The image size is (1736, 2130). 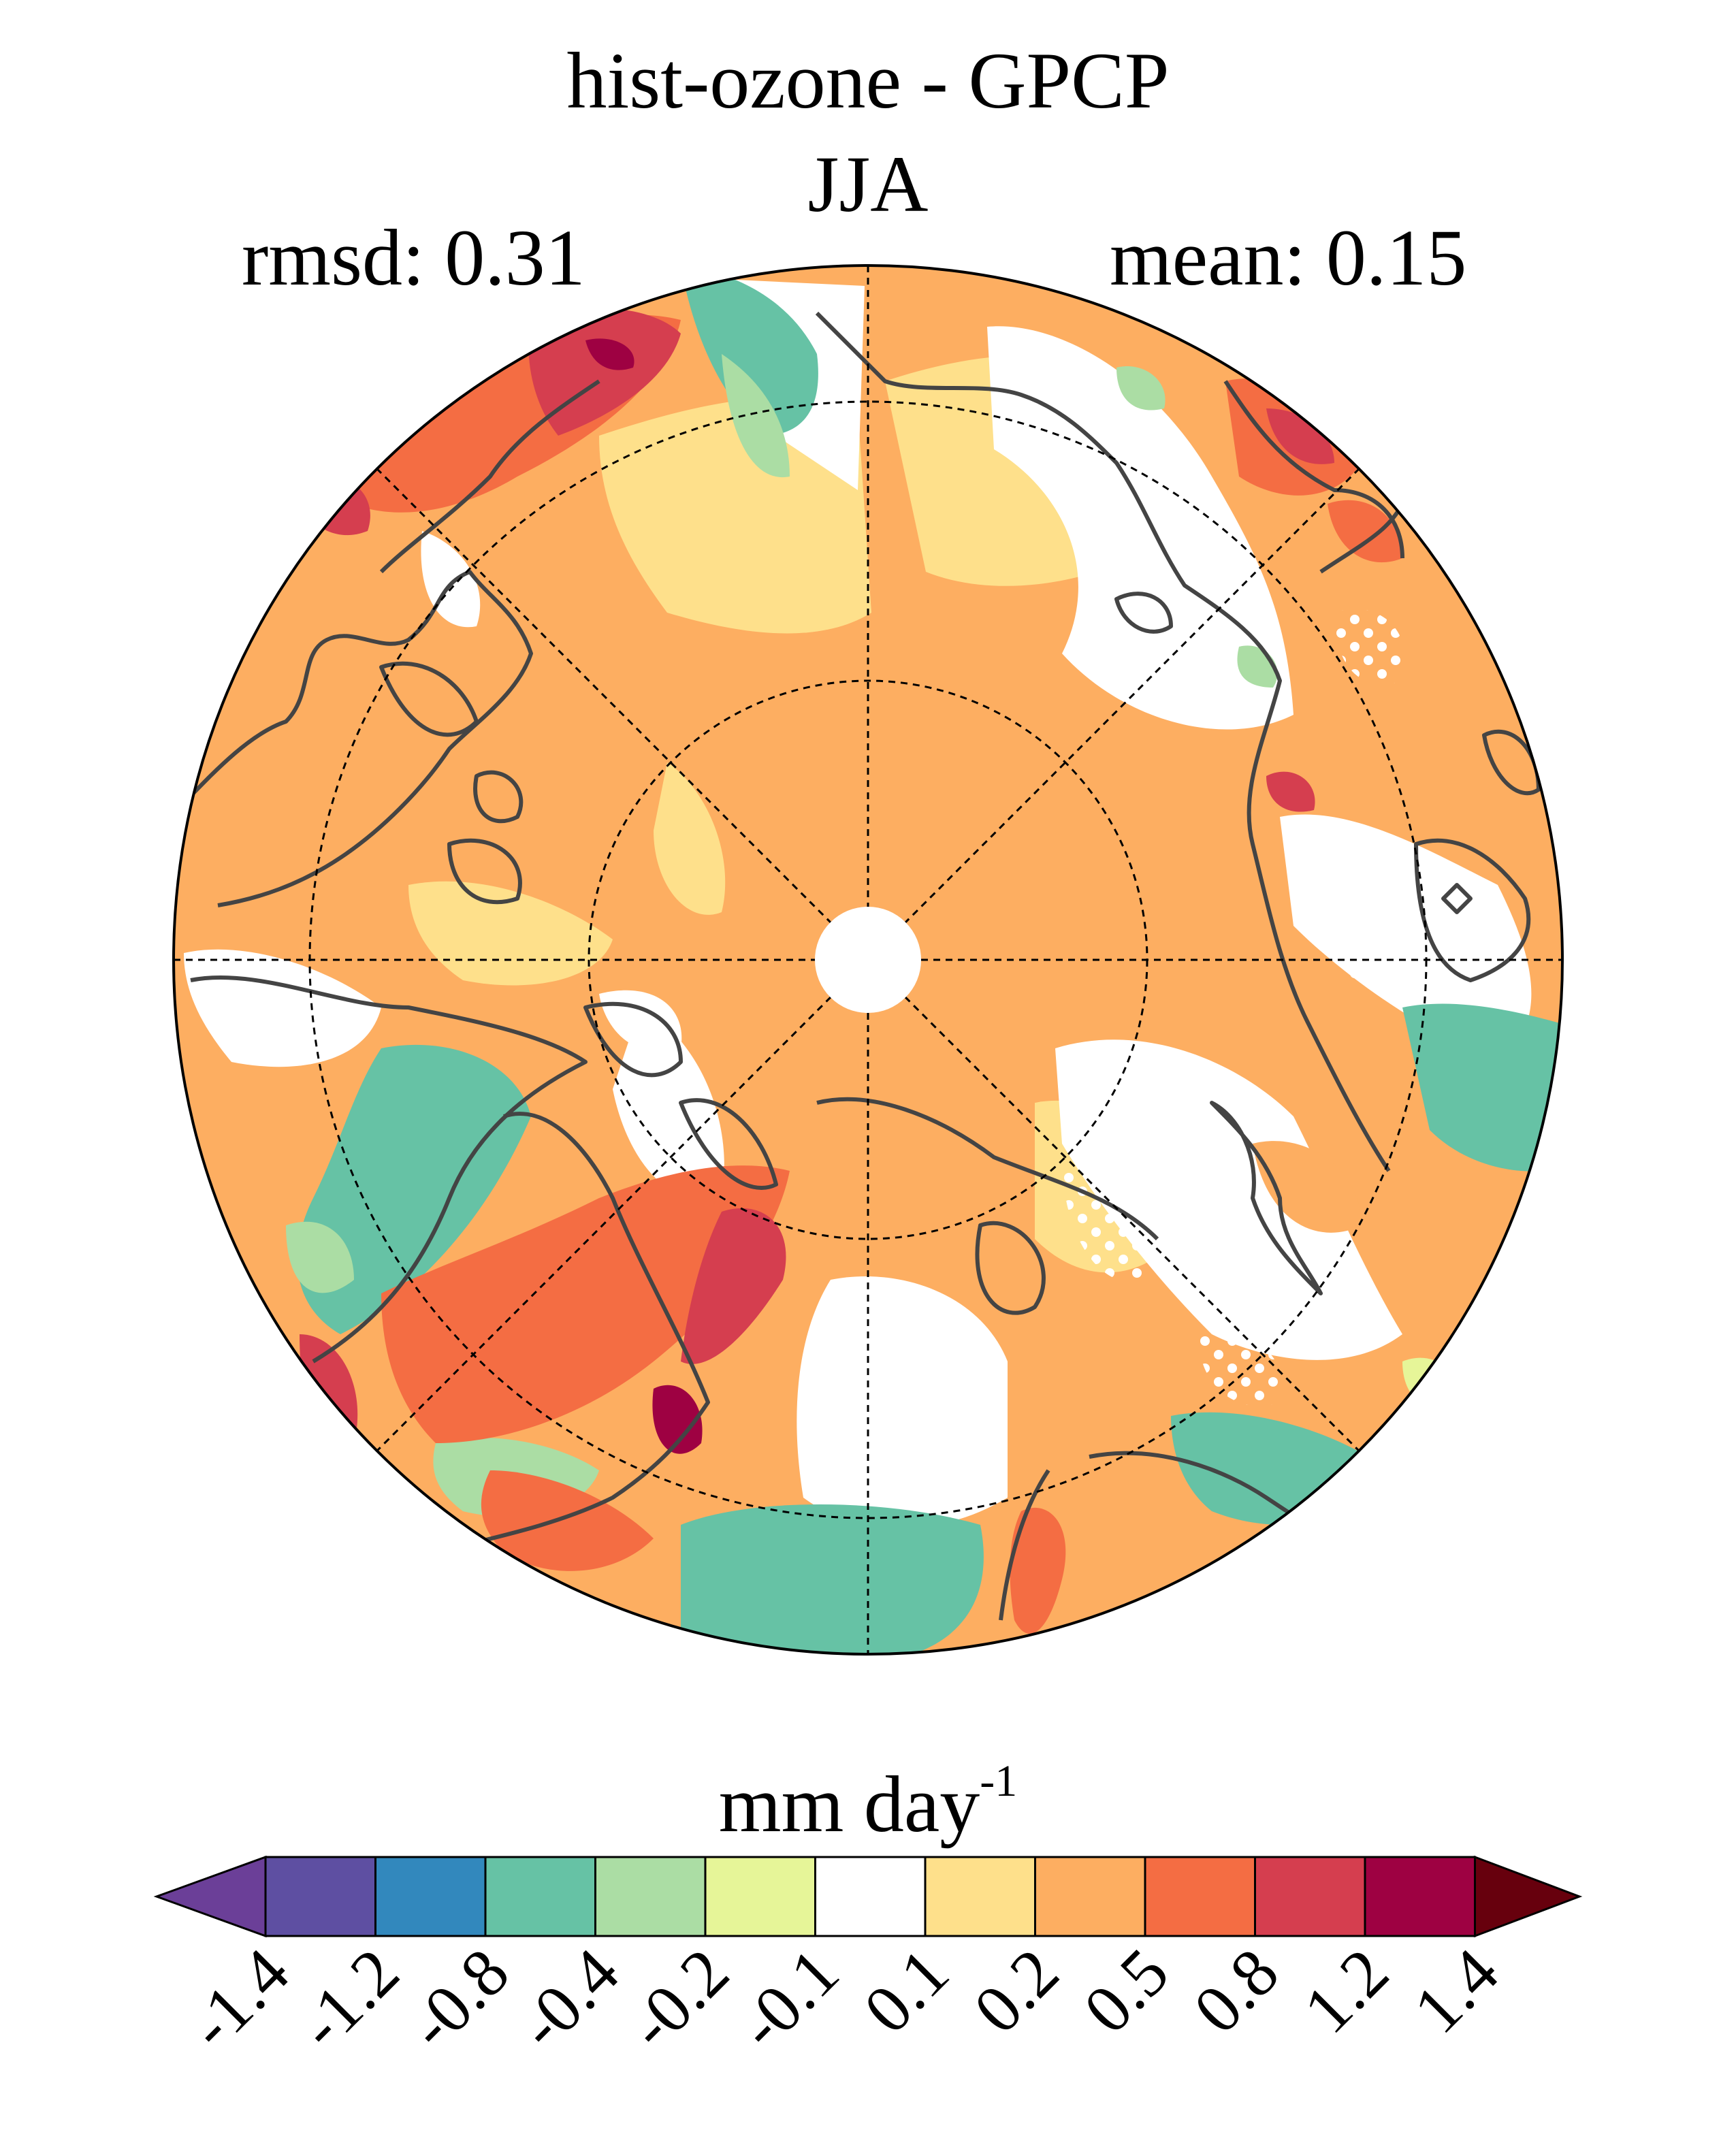 What do you see at coordinates (320, 1257) in the screenshot?
I see `field-neg-northamerica-light` at bounding box center [320, 1257].